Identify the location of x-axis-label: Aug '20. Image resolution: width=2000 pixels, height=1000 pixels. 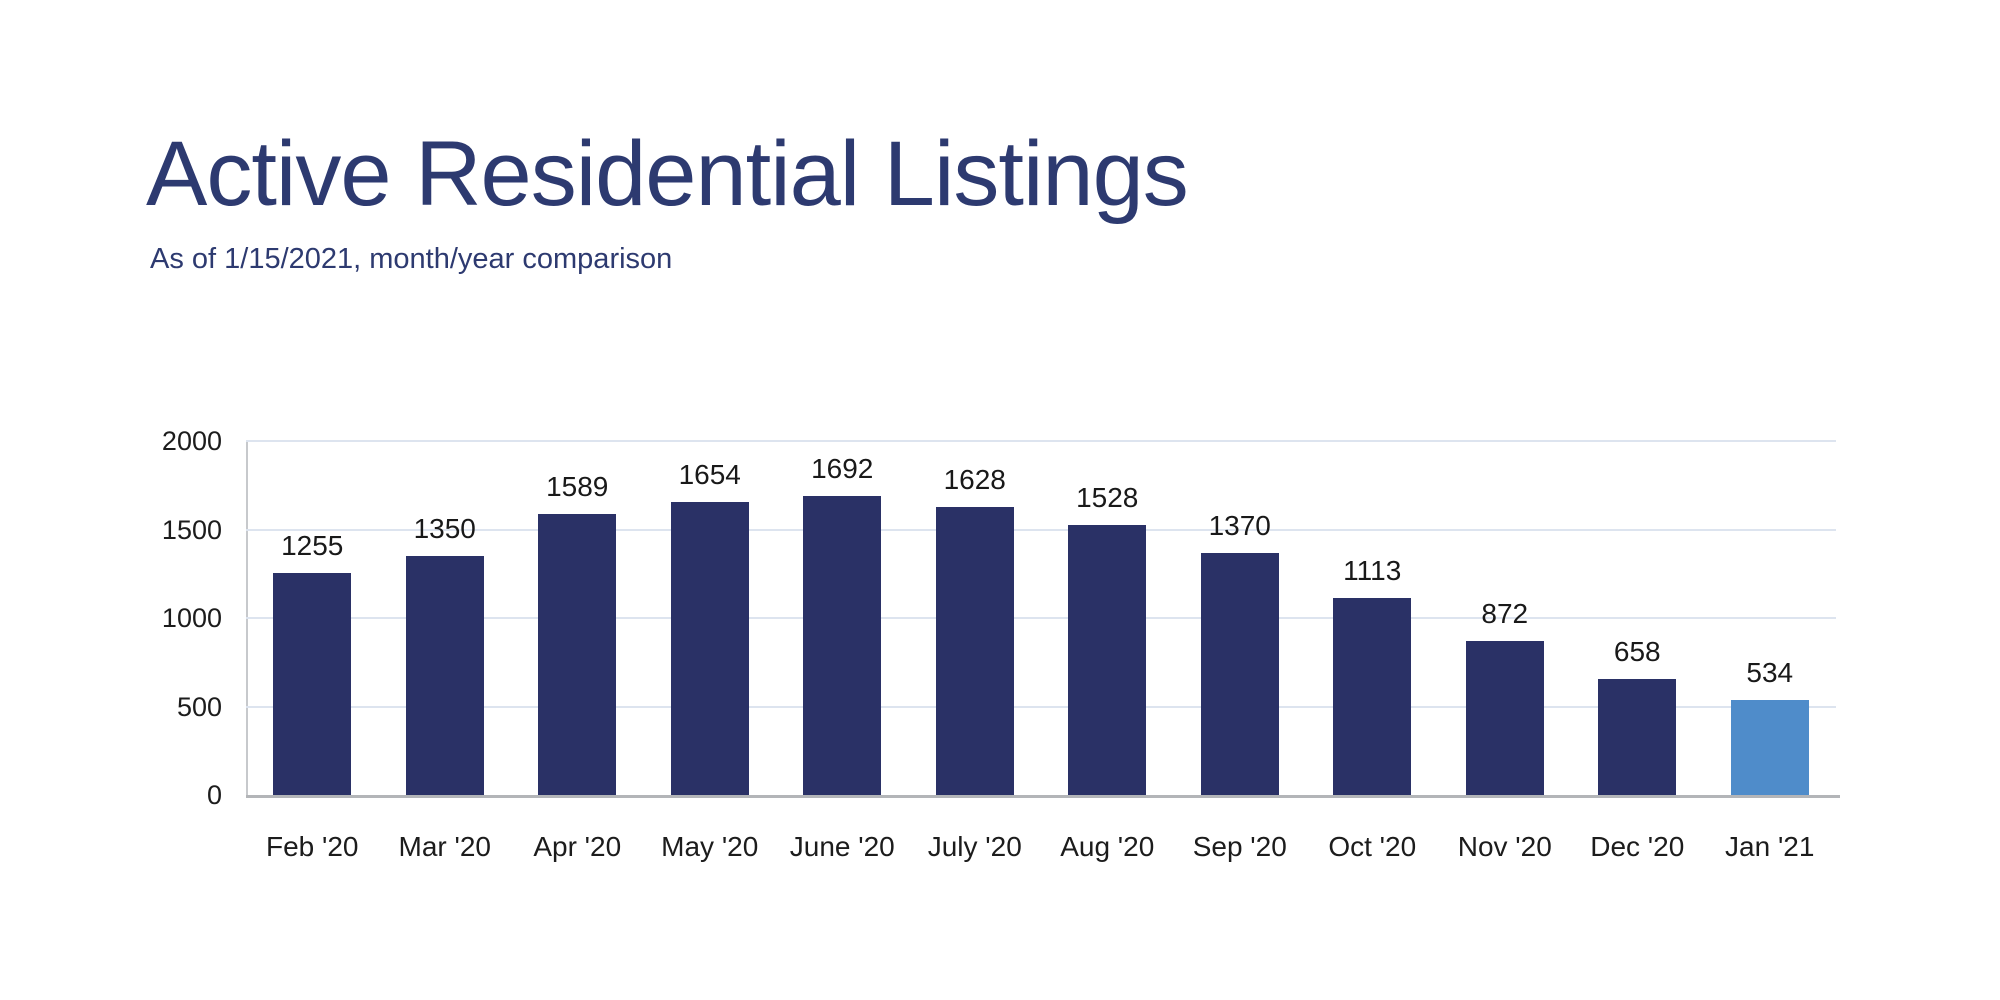
(1107, 846).